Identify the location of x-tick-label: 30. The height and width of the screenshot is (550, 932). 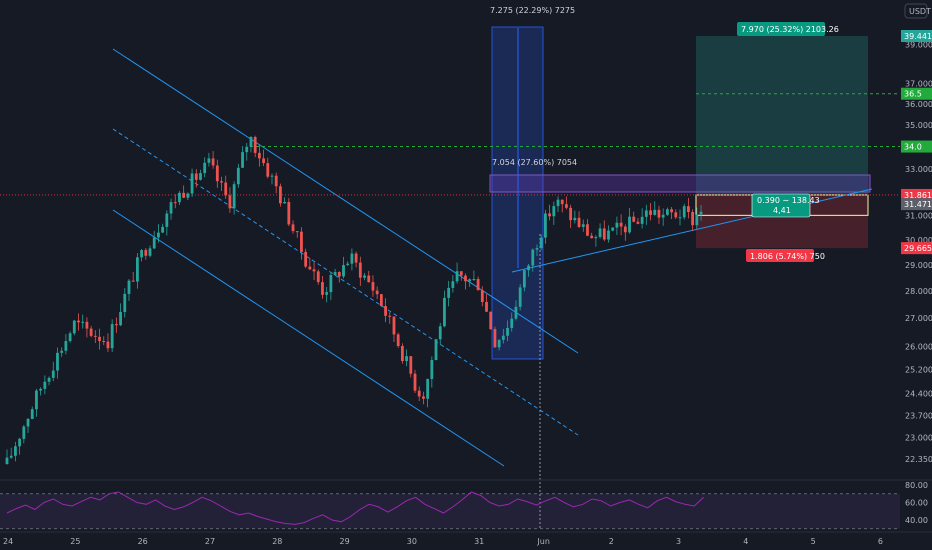
(412, 541).